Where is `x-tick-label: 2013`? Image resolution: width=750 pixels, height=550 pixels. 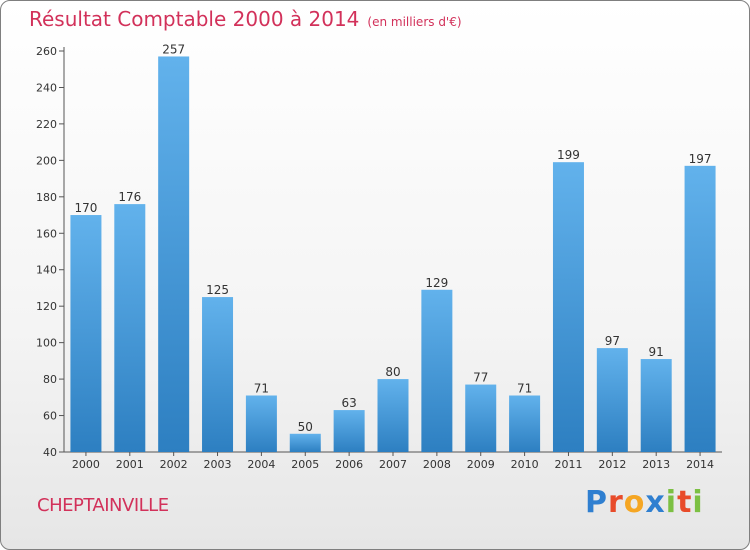
x-tick-label: 2013 is located at coordinates (656, 464).